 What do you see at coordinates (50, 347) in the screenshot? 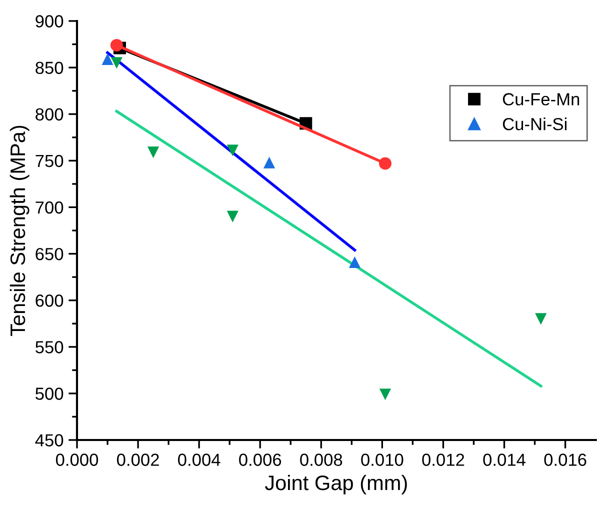
I see `y-tick-label: 550` at bounding box center [50, 347].